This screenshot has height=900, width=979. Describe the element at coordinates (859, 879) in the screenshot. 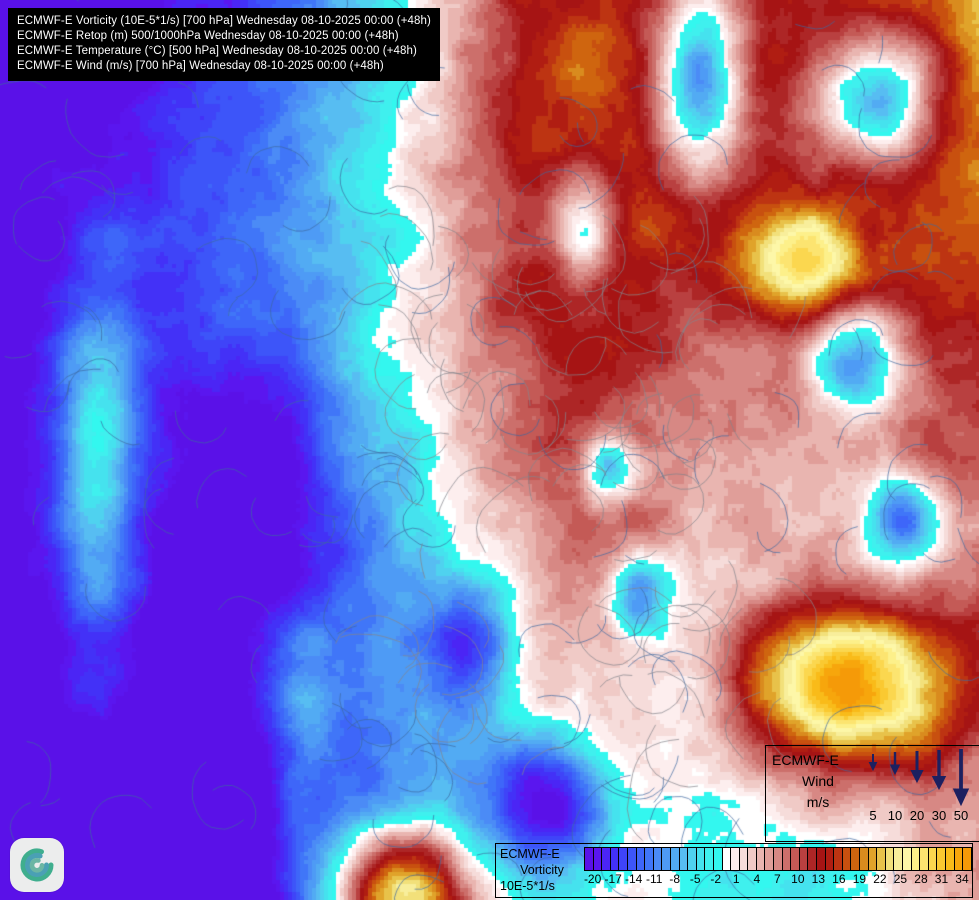

I see `colorbar-tick-label: 19` at that location.